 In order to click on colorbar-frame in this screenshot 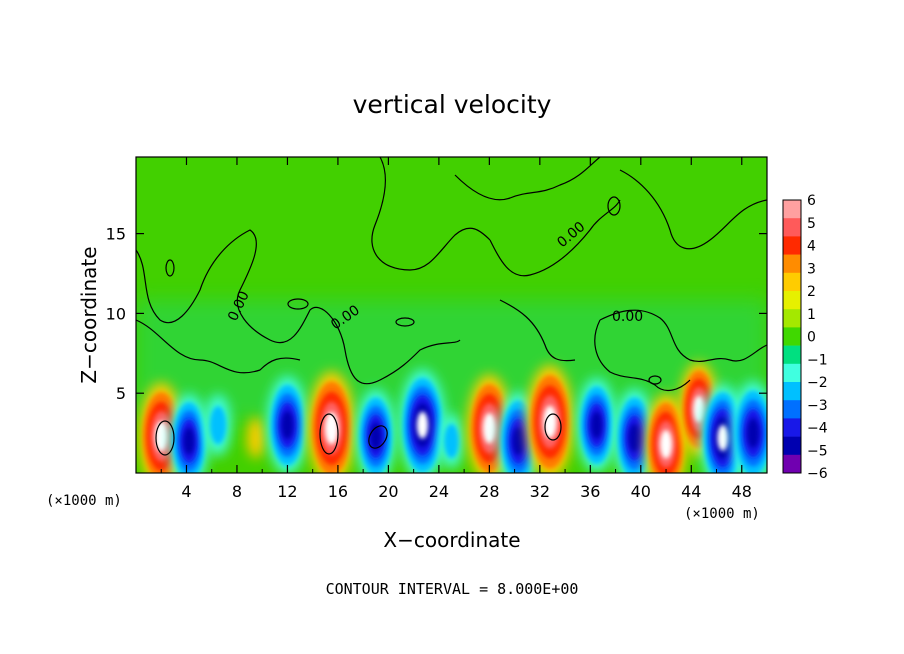, I will do `click(792, 336)`.